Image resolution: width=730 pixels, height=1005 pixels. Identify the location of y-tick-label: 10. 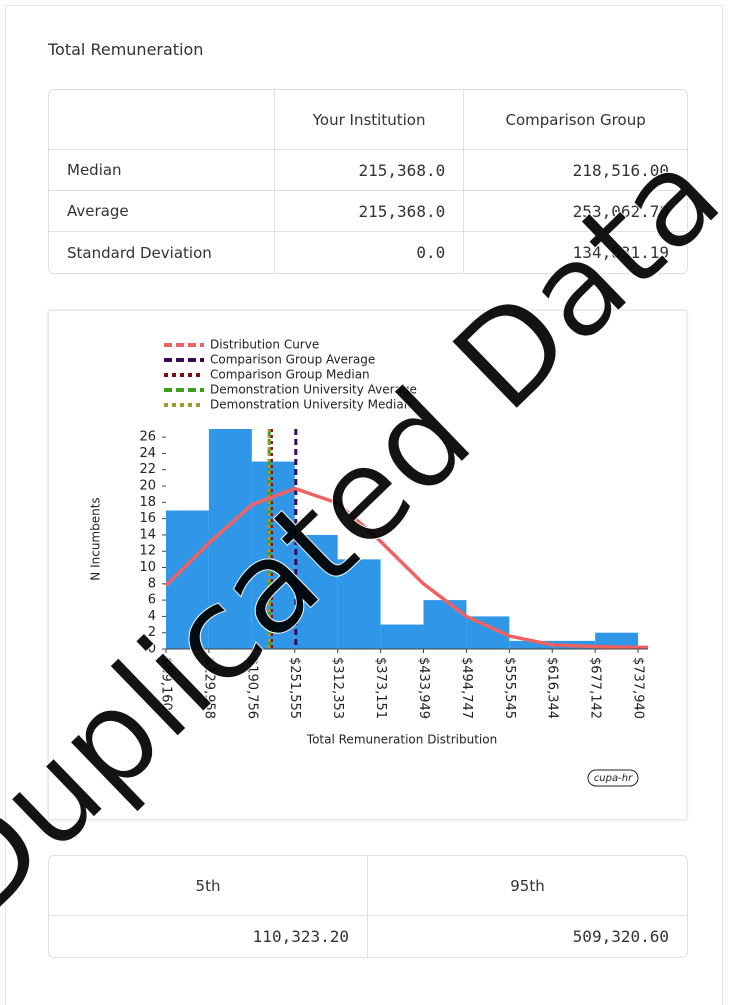
(147, 567).